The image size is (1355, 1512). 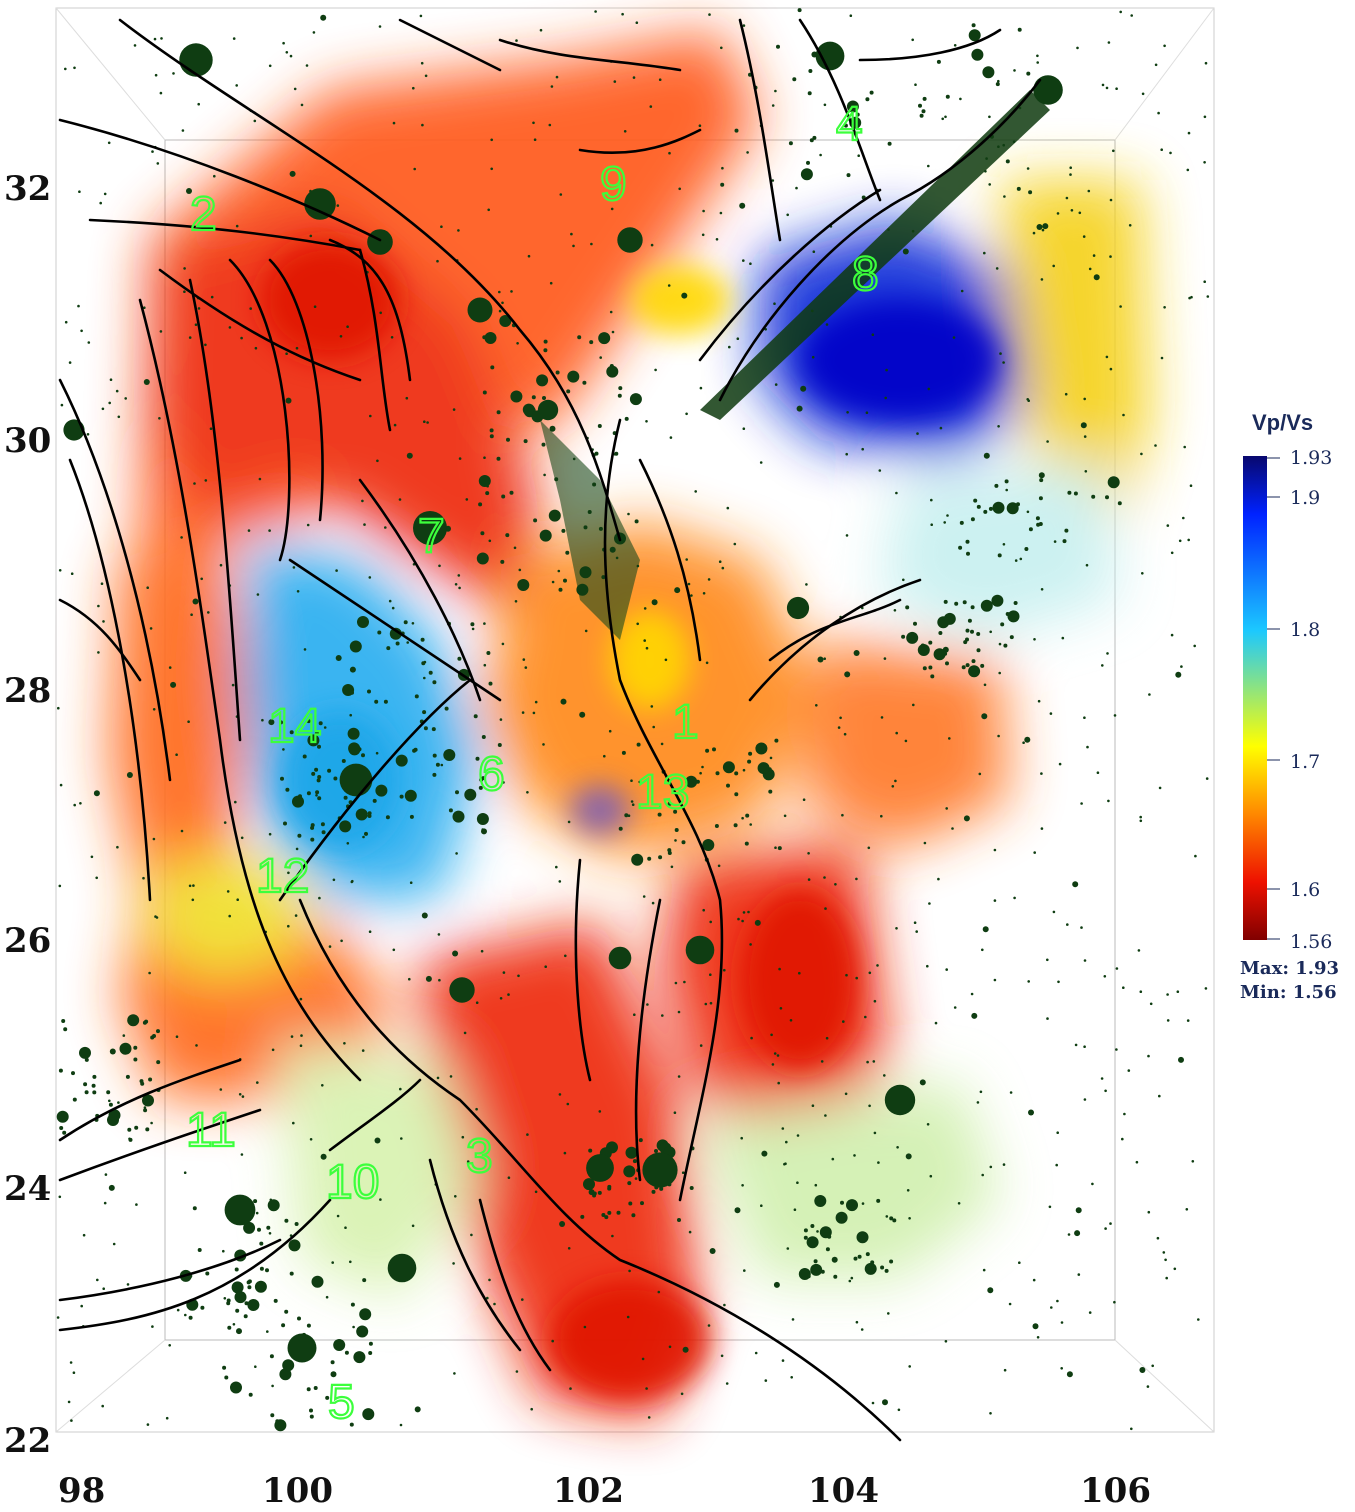 What do you see at coordinates (905, 745) in the screenshot?
I see `orange-east-region` at bounding box center [905, 745].